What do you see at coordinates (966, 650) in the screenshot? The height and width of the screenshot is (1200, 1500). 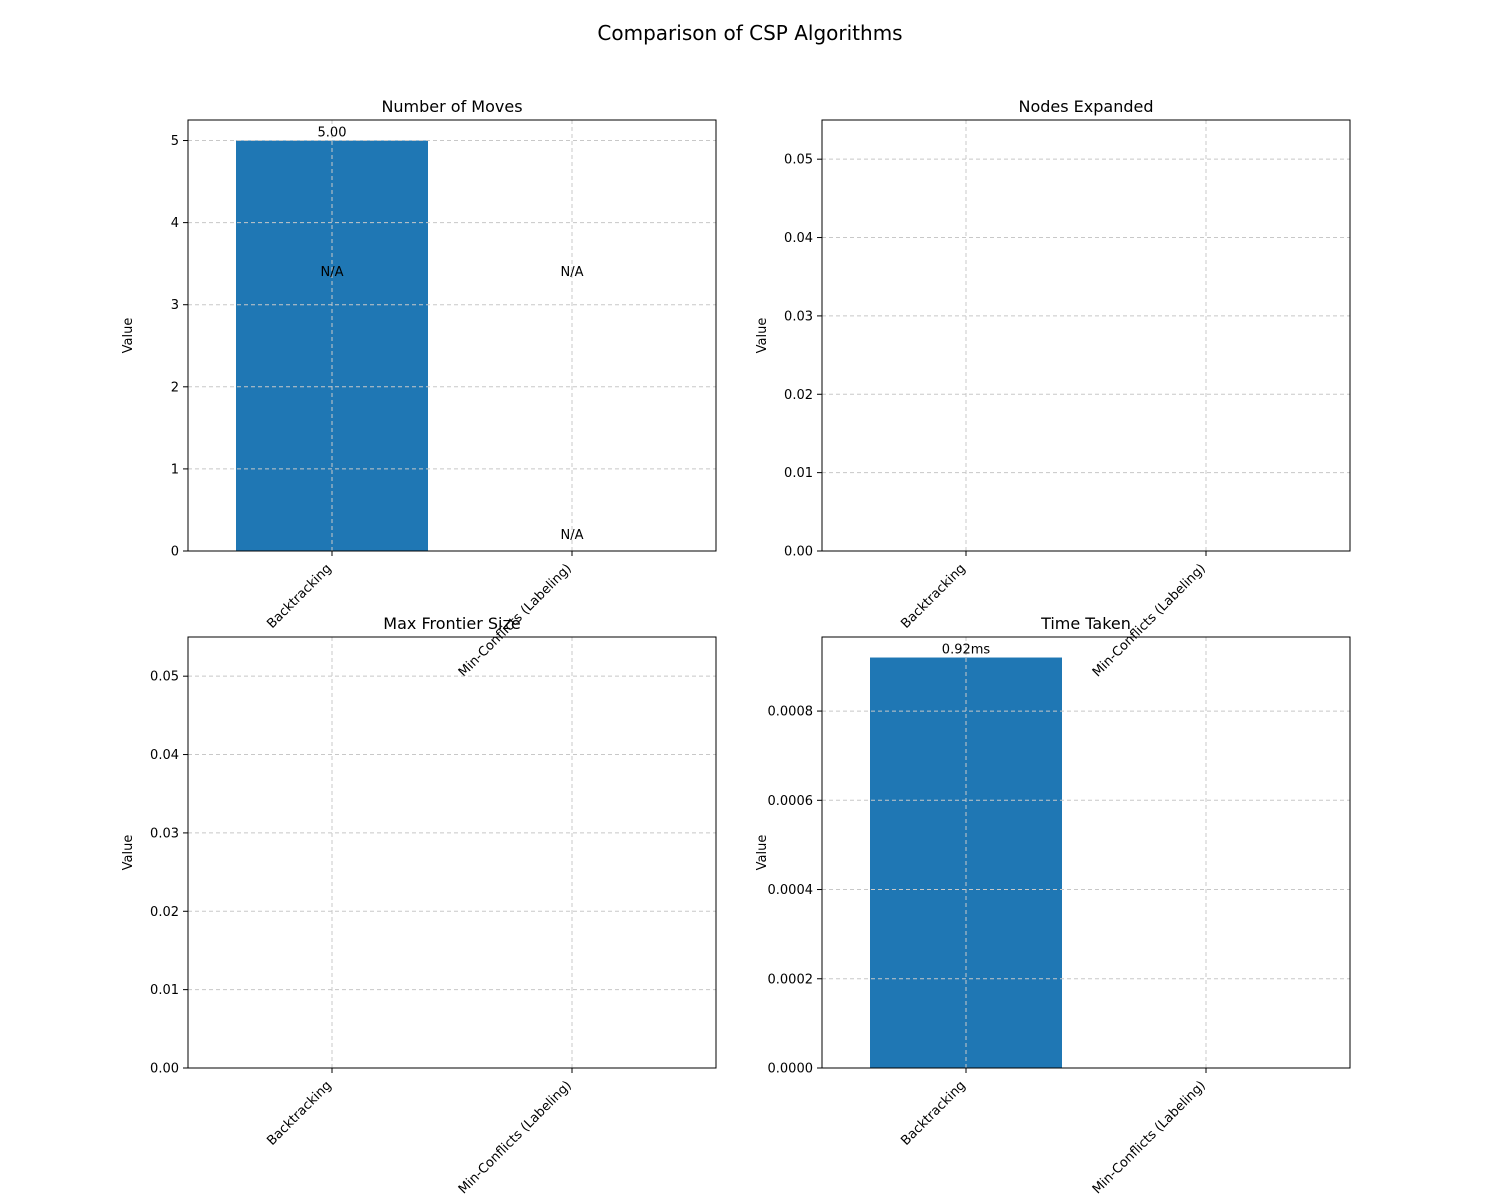 I see `bar-value-label: 0.92ms` at bounding box center [966, 650].